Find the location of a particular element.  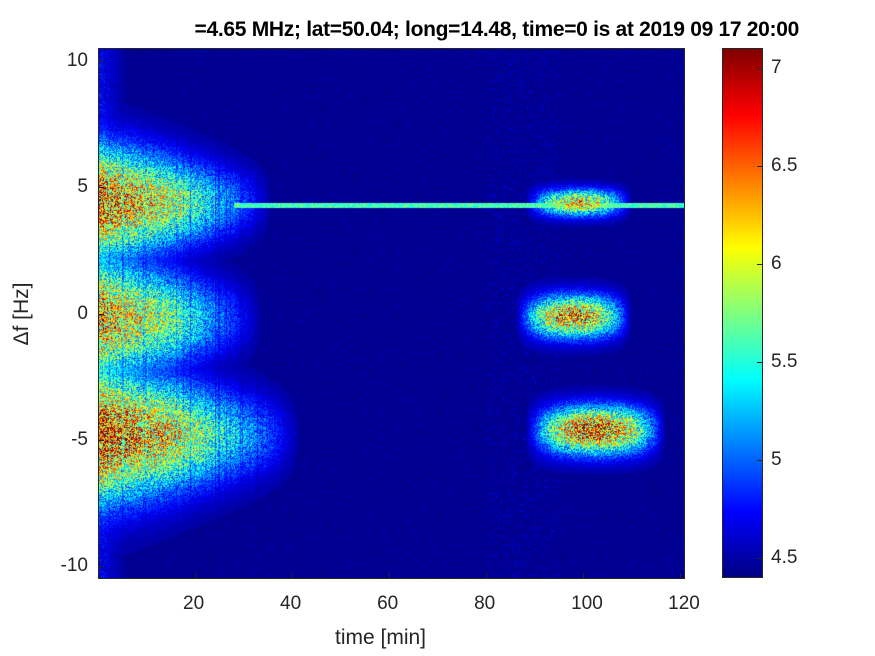

colorbar-tick-label: 6 is located at coordinates (776, 263).